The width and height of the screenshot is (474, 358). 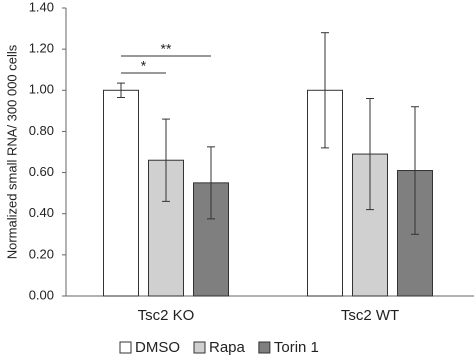 I want to click on y-tick-label: 1.20, so click(x=41, y=48).